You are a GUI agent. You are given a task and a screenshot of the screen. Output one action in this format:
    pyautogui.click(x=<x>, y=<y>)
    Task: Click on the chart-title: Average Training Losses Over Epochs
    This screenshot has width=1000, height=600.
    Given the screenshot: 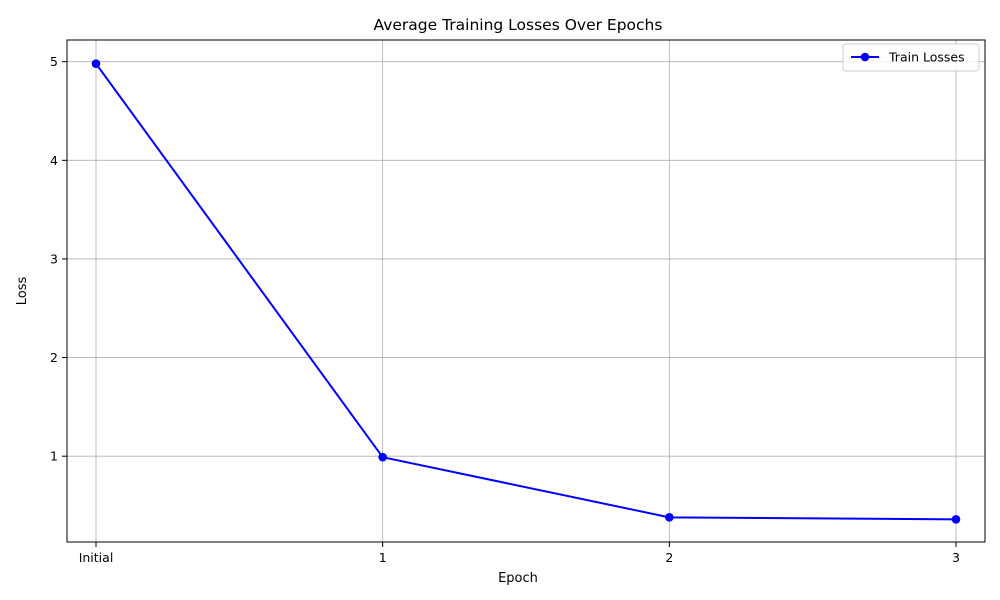 What is the action you would take?
    pyautogui.click(x=518, y=25)
    